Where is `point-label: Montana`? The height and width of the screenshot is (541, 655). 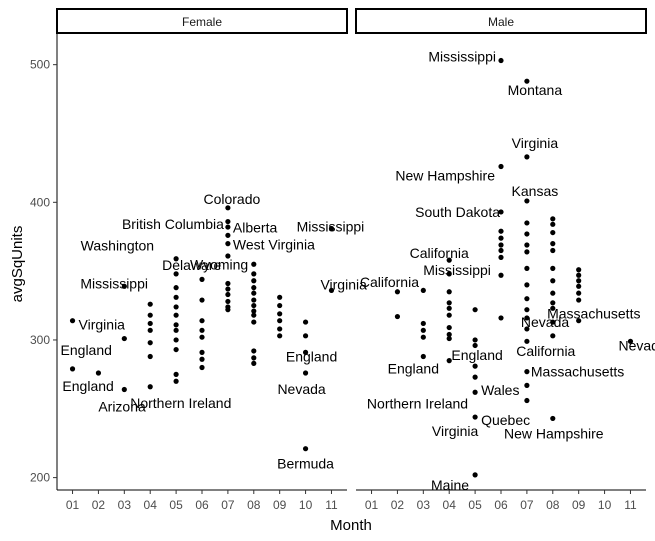 point-label: Montana is located at coordinates (535, 90).